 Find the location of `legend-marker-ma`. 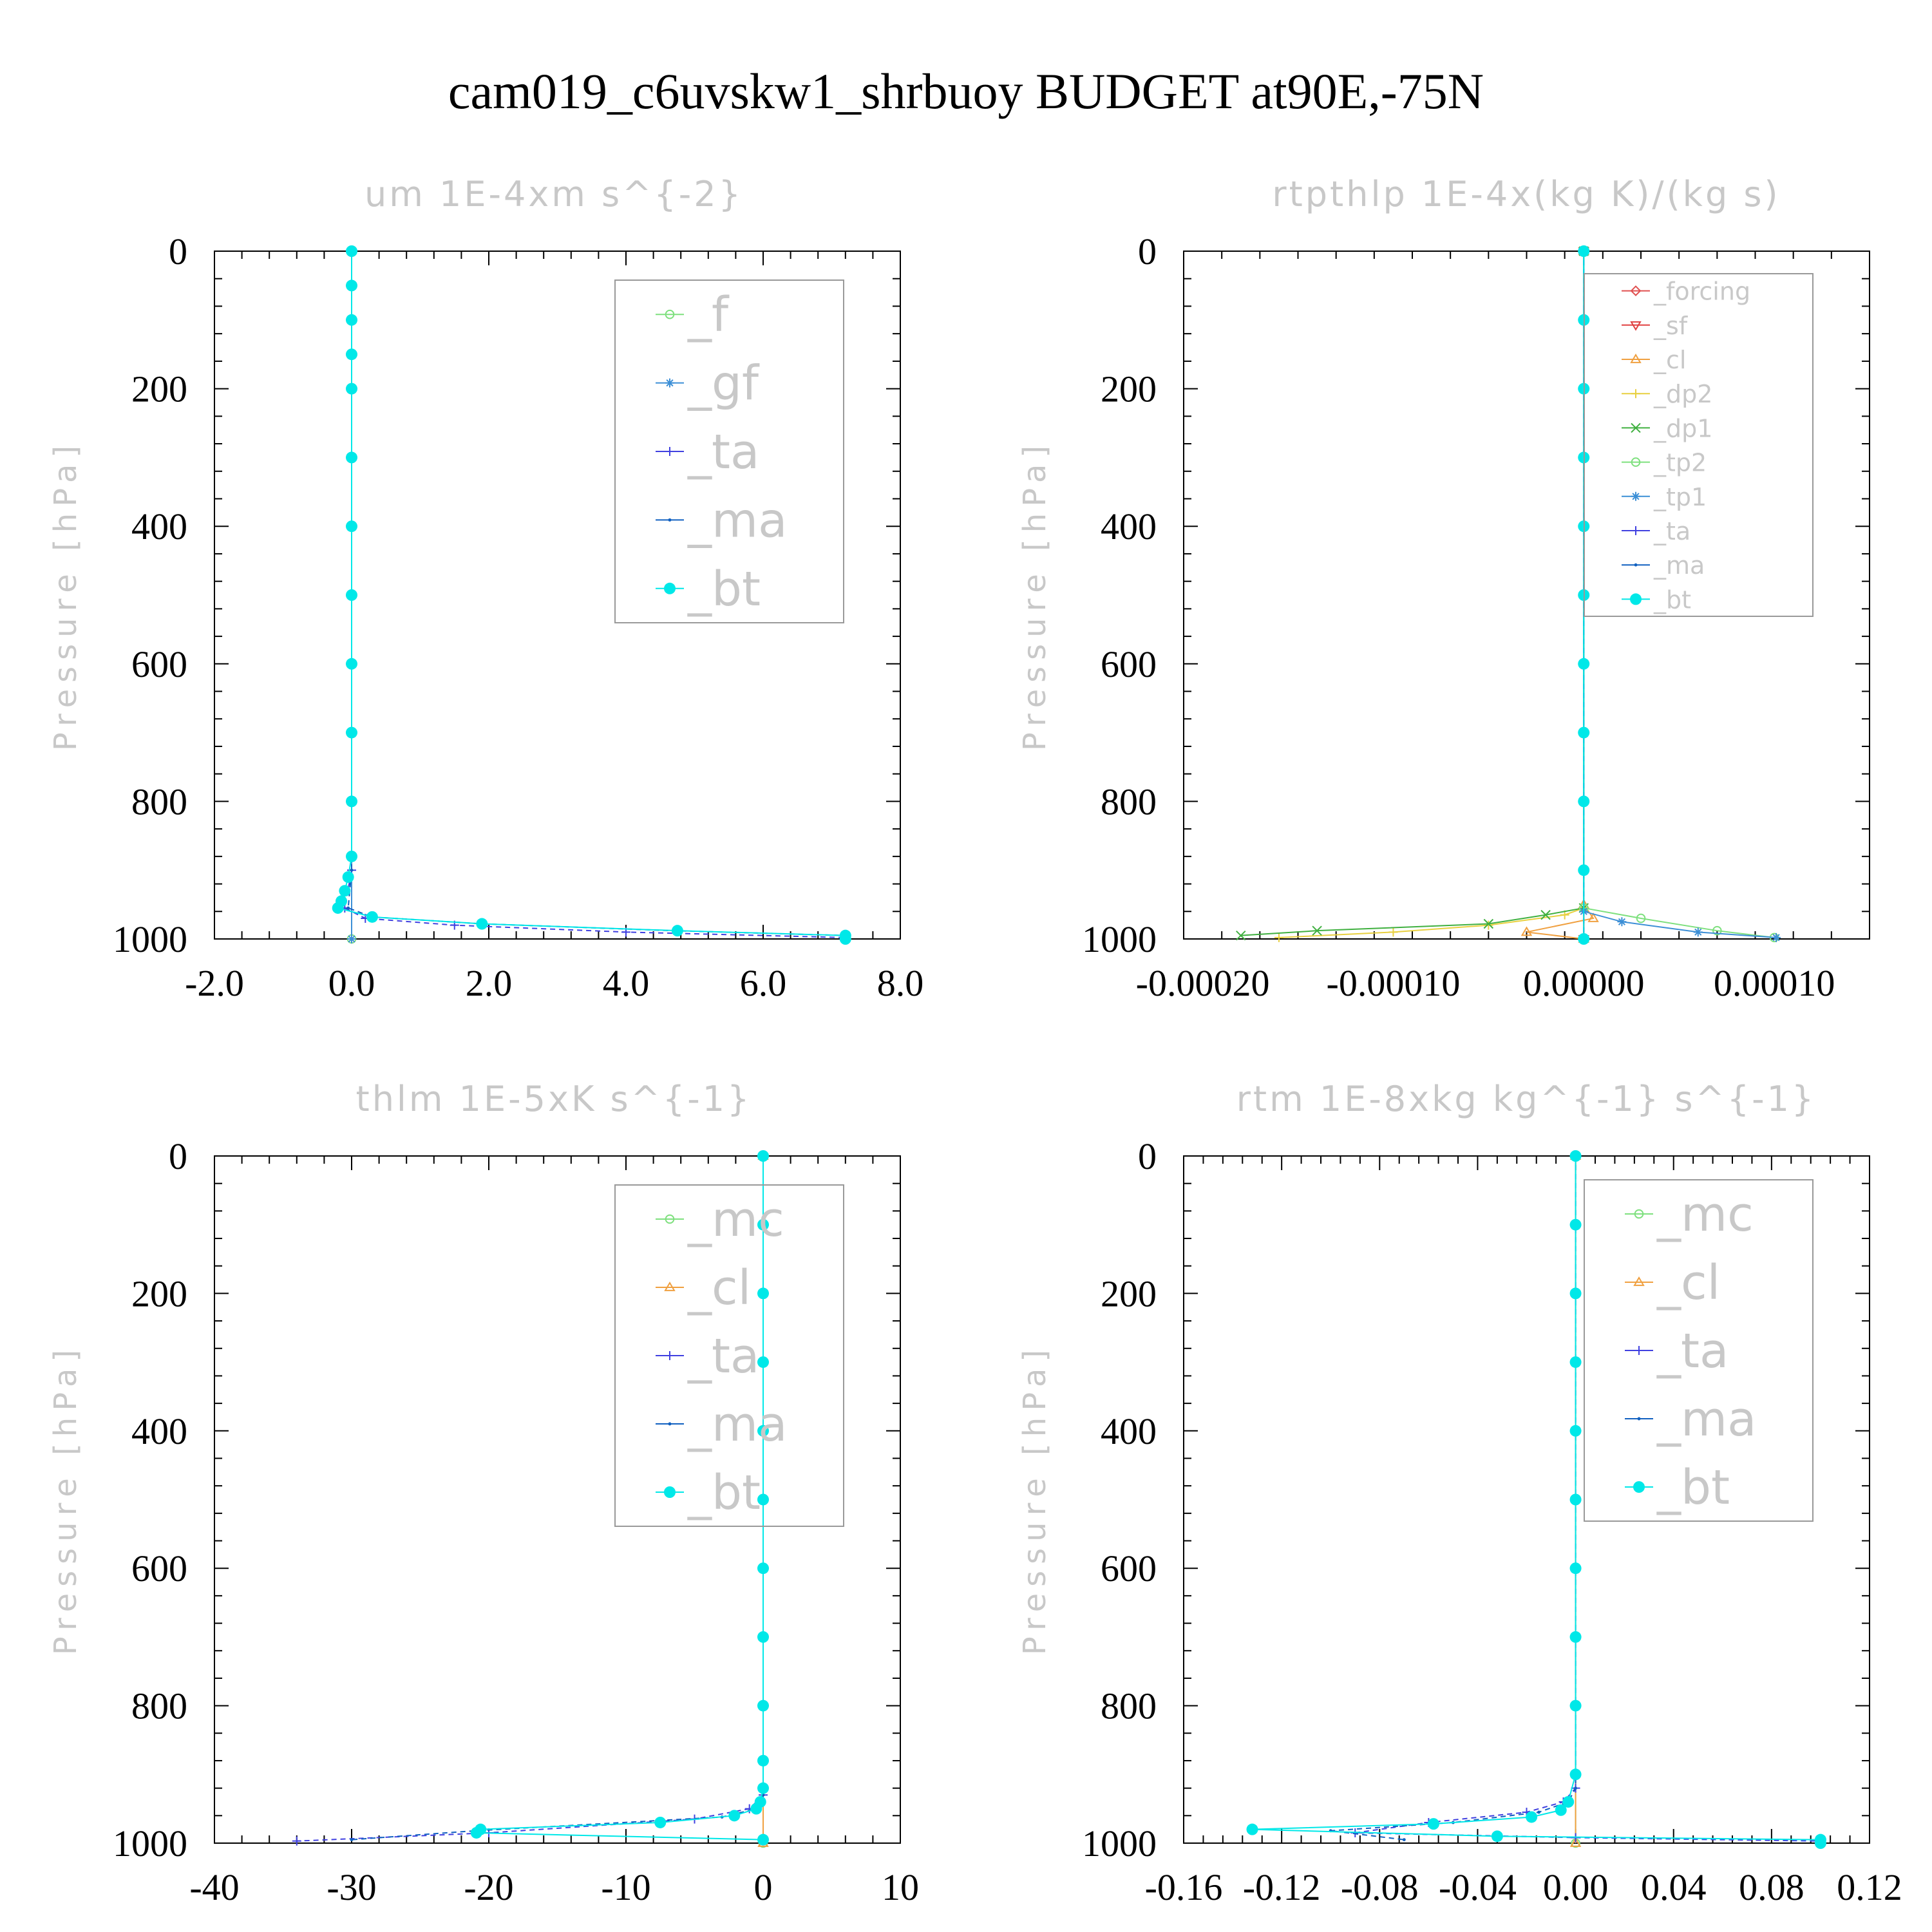

legend-marker-ma is located at coordinates (670, 520).